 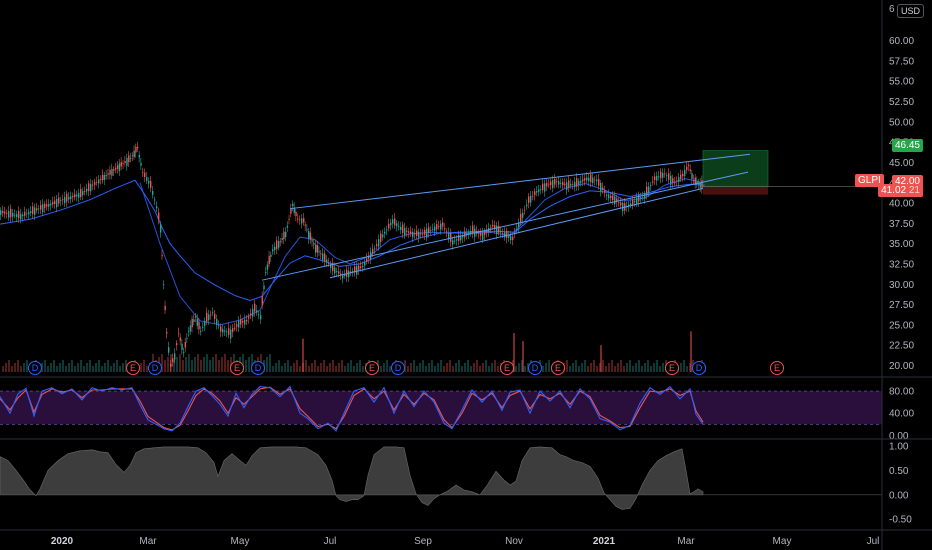 What do you see at coordinates (910, 11) in the screenshot?
I see `currency-selector: USD` at bounding box center [910, 11].